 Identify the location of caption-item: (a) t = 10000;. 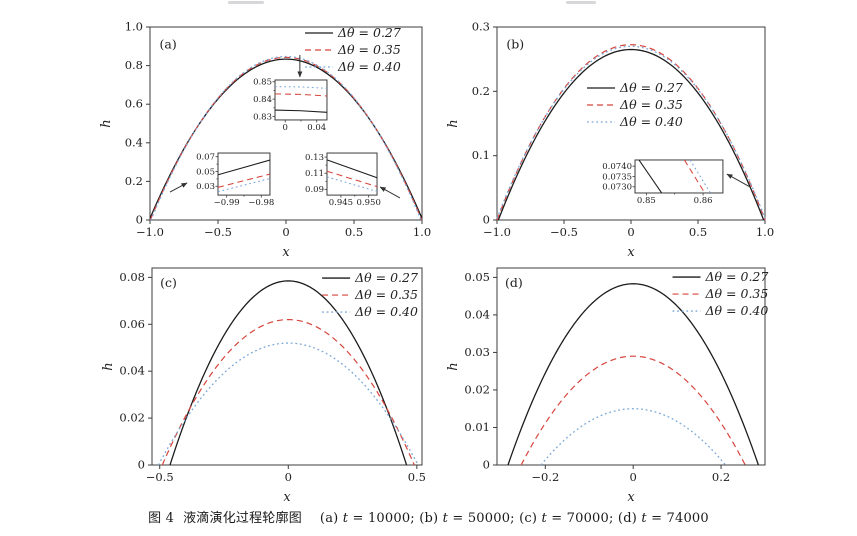
(369, 518).